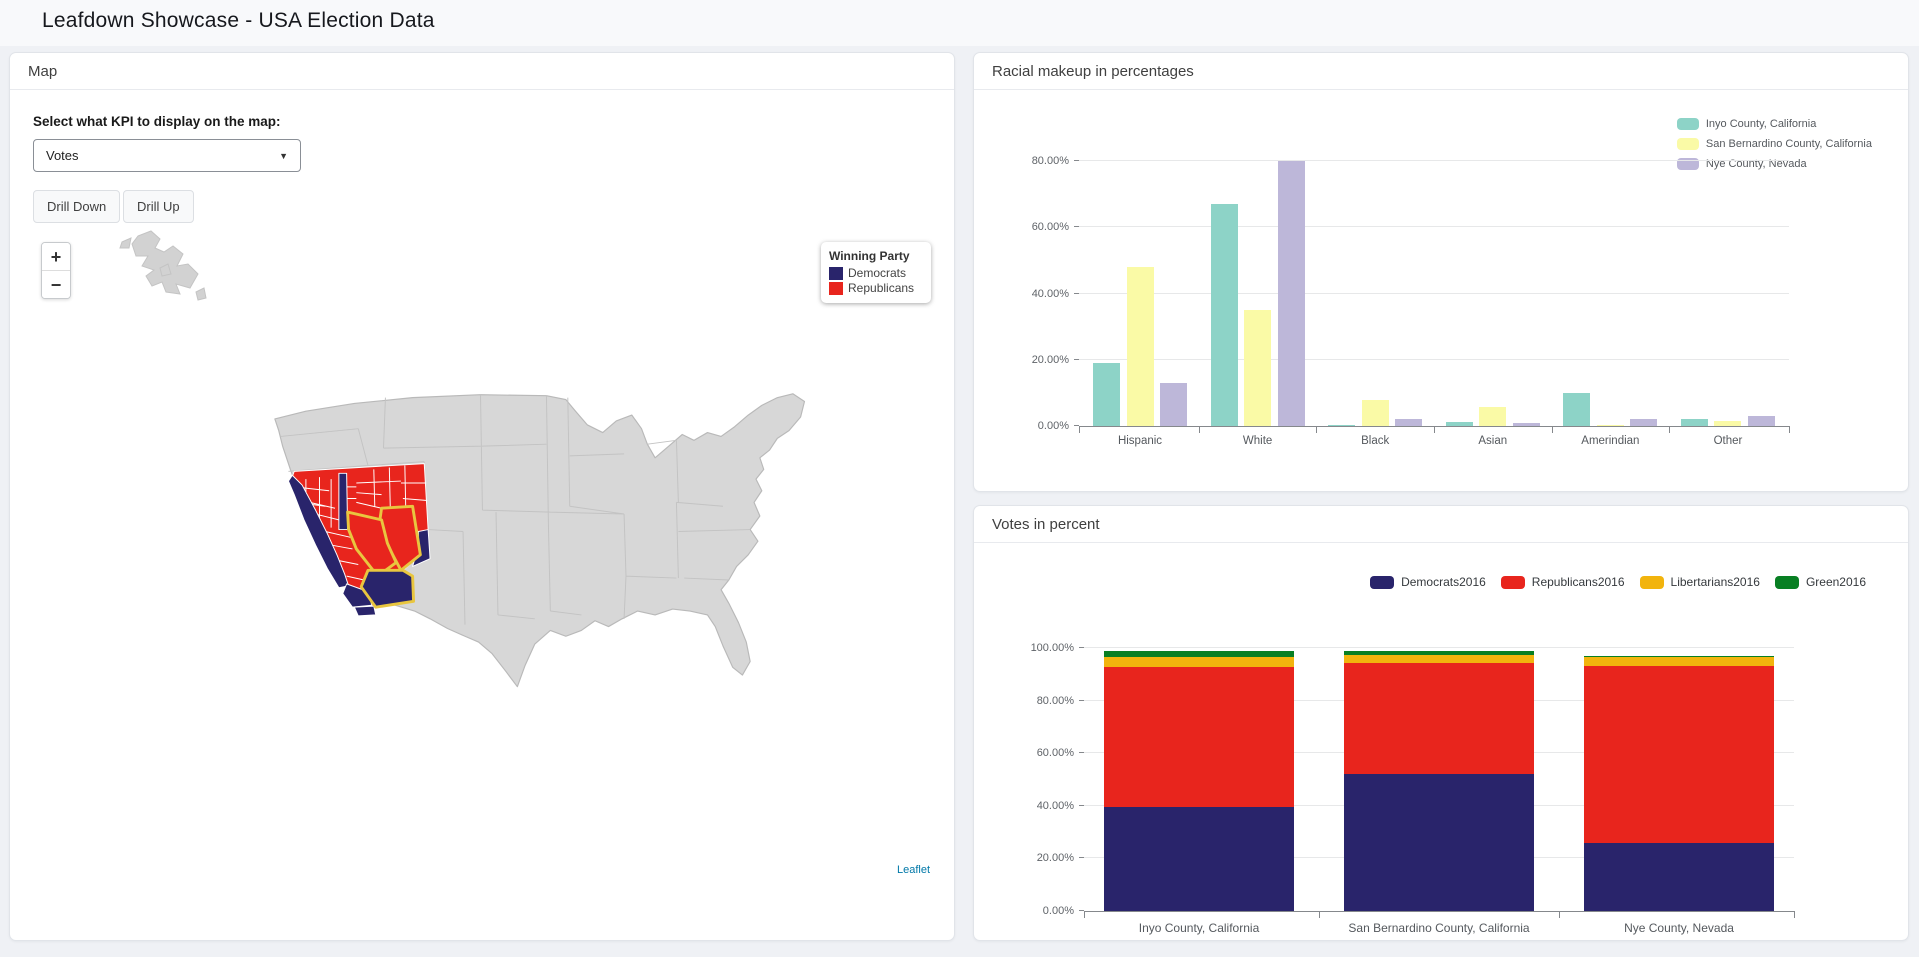 Image resolution: width=1919 pixels, height=957 pixels. Describe the element at coordinates (167, 155) in the screenshot. I see `kpi-dropdown: Votes ▼` at that location.